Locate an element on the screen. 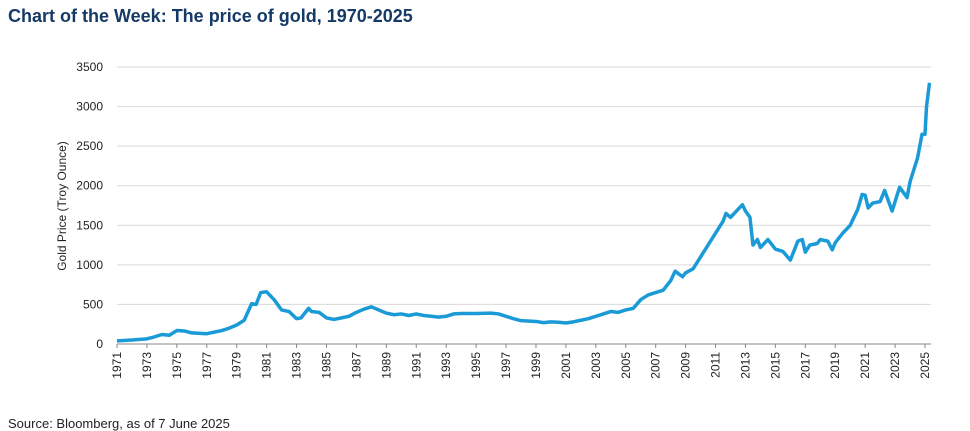  x-tick-label: 1995 is located at coordinates (476, 365).